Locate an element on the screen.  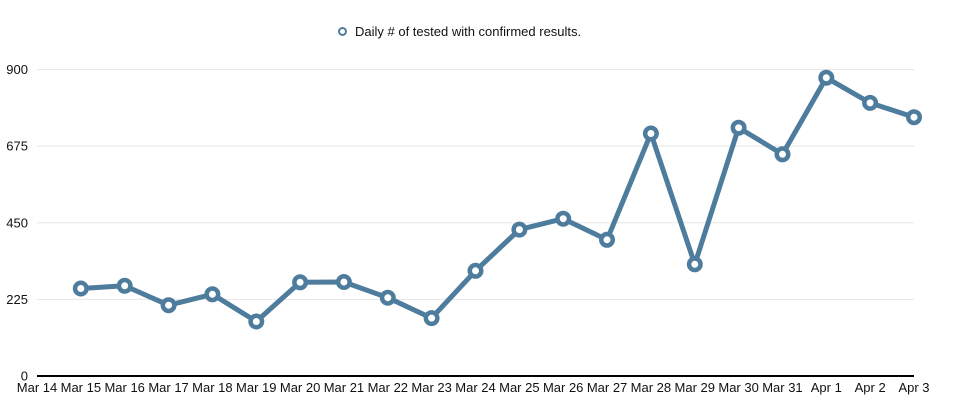
x-tick-label: Mar 16 is located at coordinates (124, 387).